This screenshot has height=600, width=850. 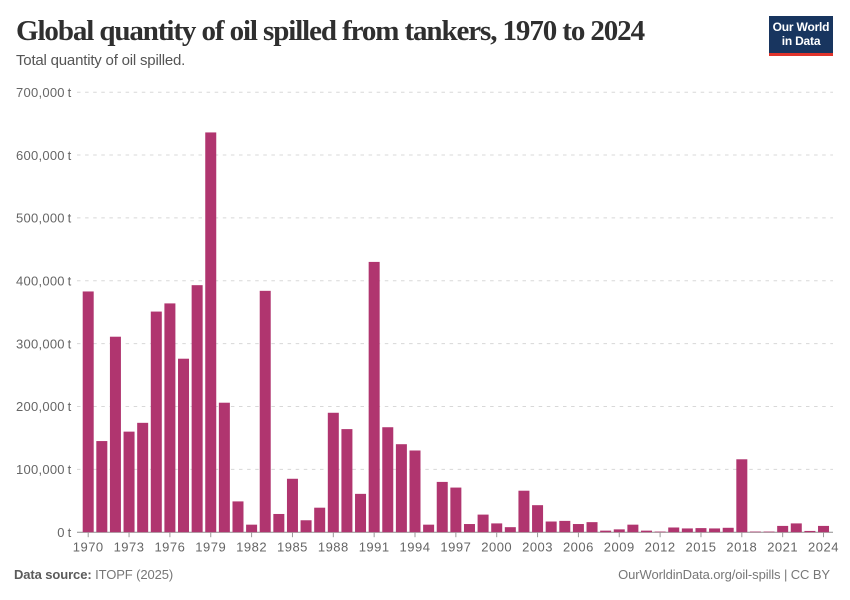 I want to click on svg-text: 200,000 t, so click(x=44, y=406).